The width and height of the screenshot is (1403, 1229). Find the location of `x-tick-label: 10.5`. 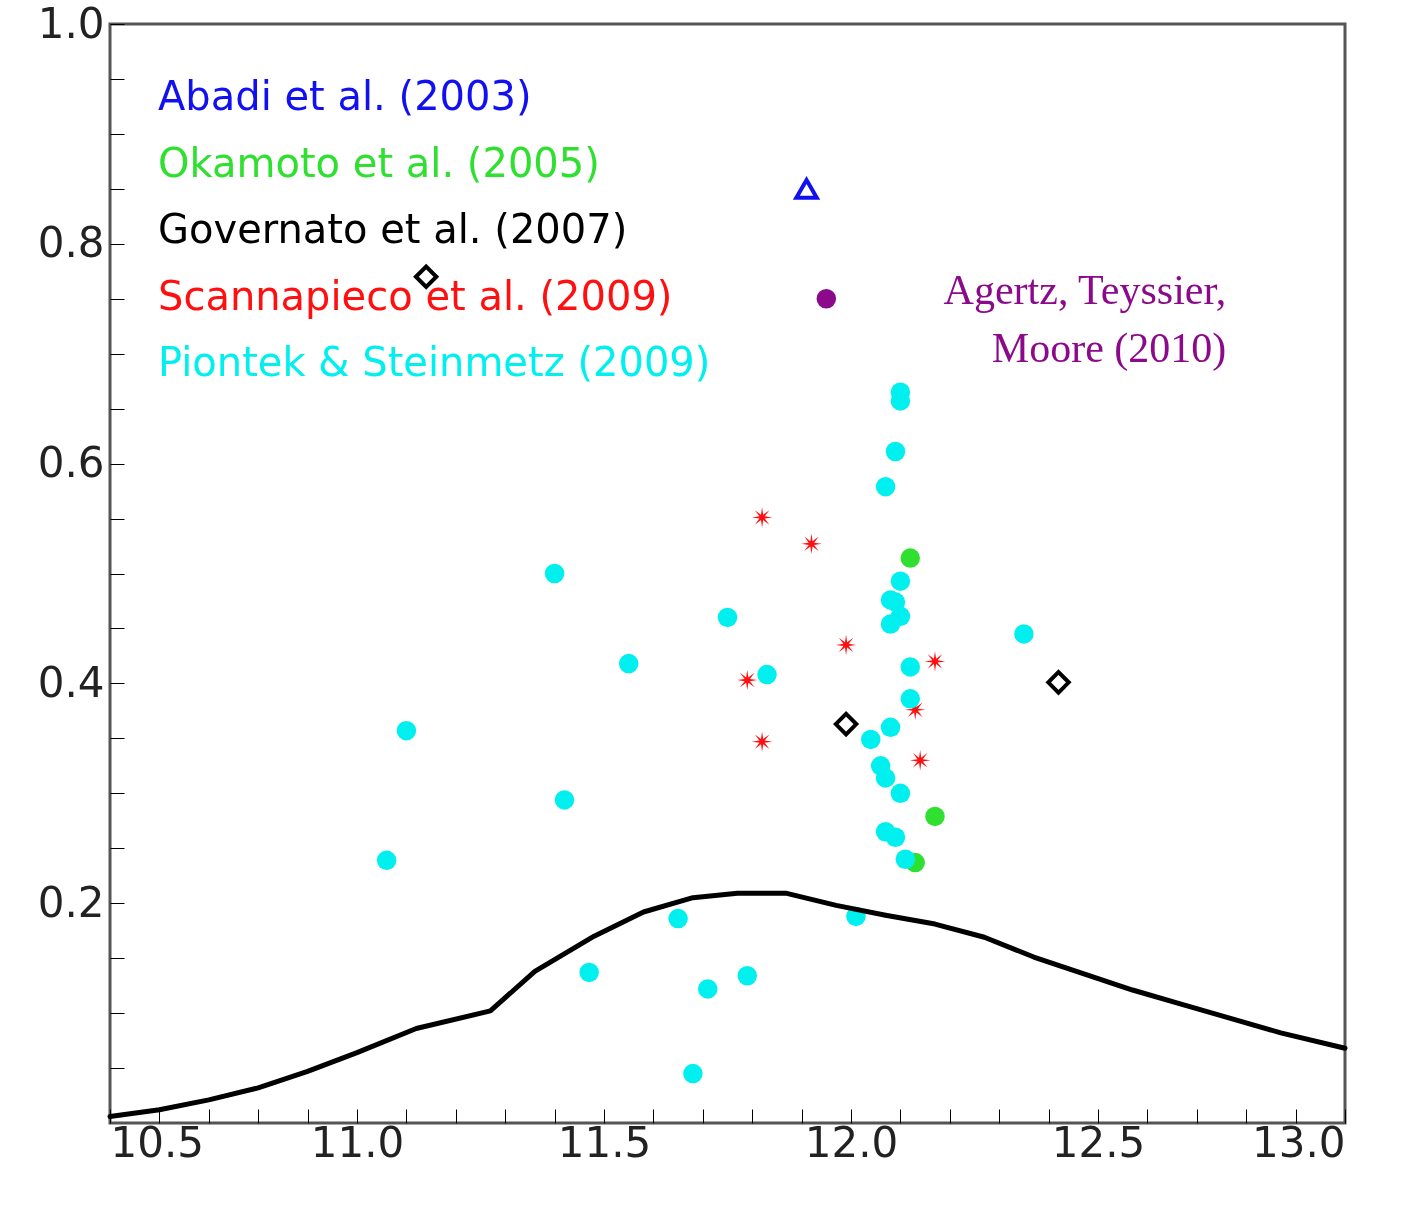

x-tick-label: 10.5 is located at coordinates (157, 1142).